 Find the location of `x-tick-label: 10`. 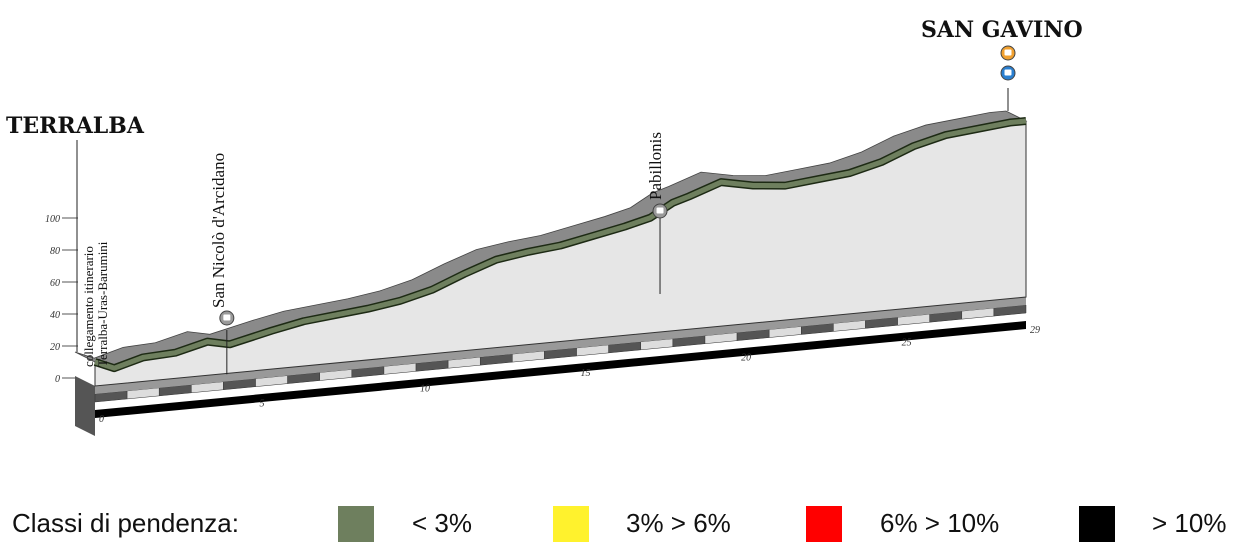

x-tick-label: 10 is located at coordinates (425, 388).